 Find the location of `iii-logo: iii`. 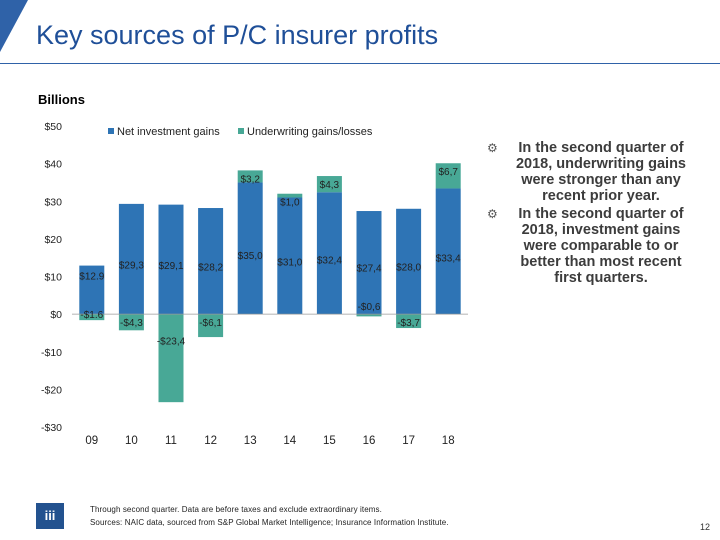

iii-logo: iii is located at coordinates (50, 516).